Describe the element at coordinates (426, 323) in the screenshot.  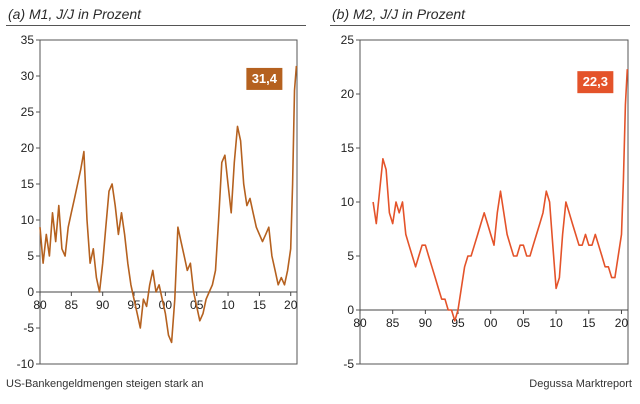
I see `chart-b-xtick-label: 90` at that location.